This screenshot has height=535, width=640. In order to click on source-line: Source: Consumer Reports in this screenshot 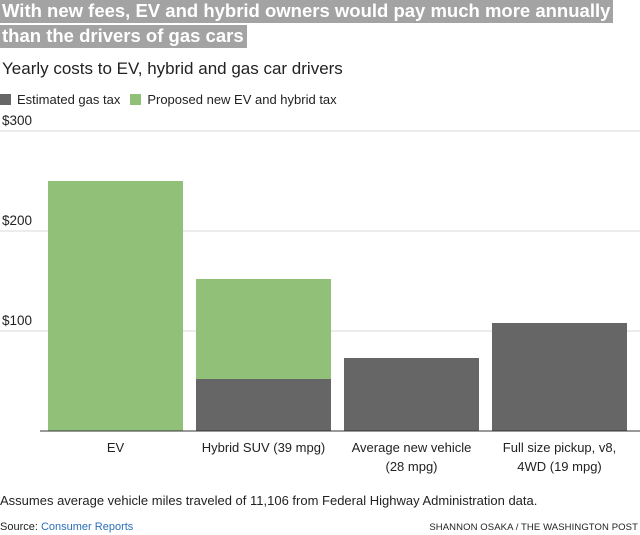, I will do `click(66, 527)`.